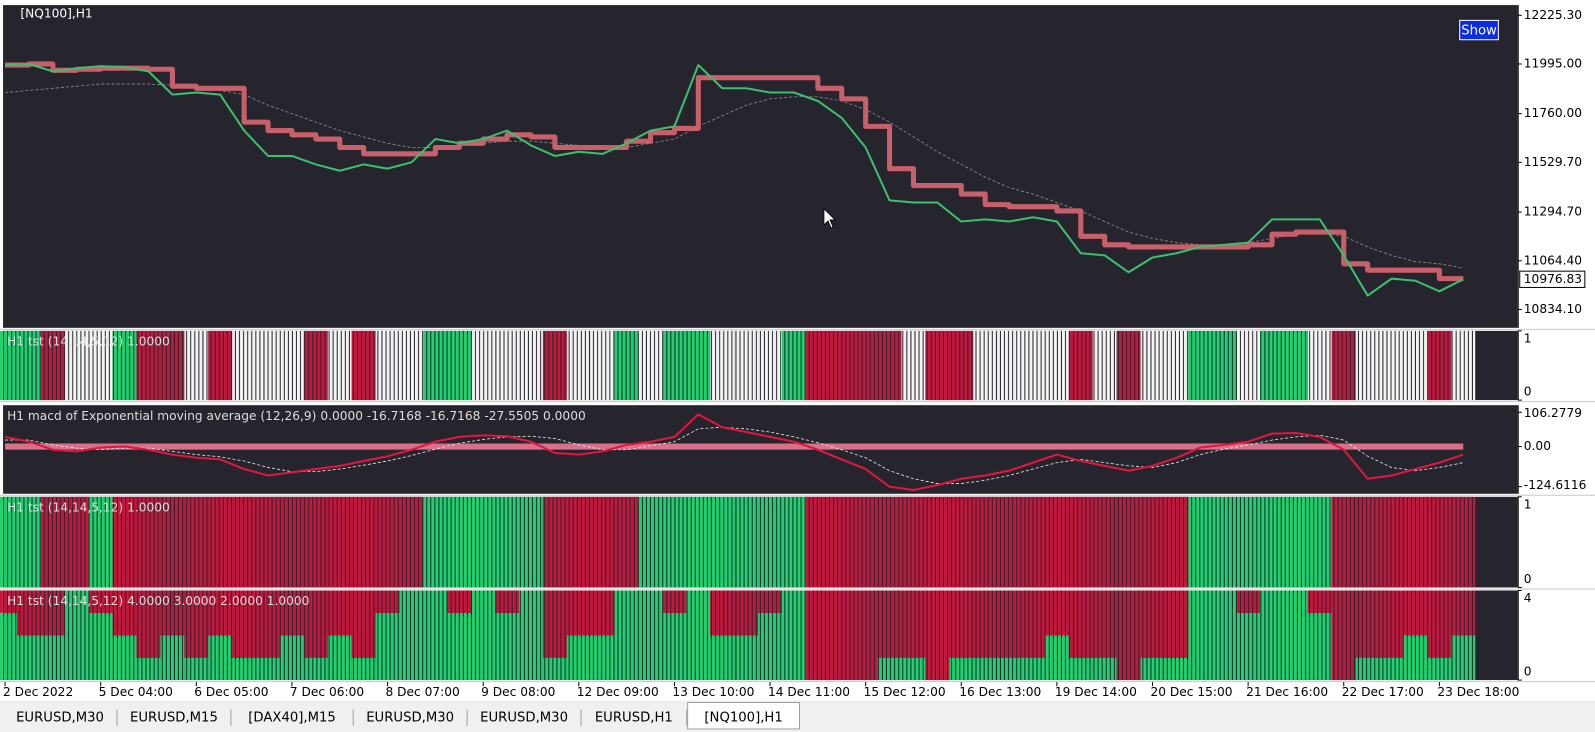 The width and height of the screenshot is (1595, 732). Describe the element at coordinates (423, 692) in the screenshot. I see `x-tick-label: 8 Dec 07:00` at that location.